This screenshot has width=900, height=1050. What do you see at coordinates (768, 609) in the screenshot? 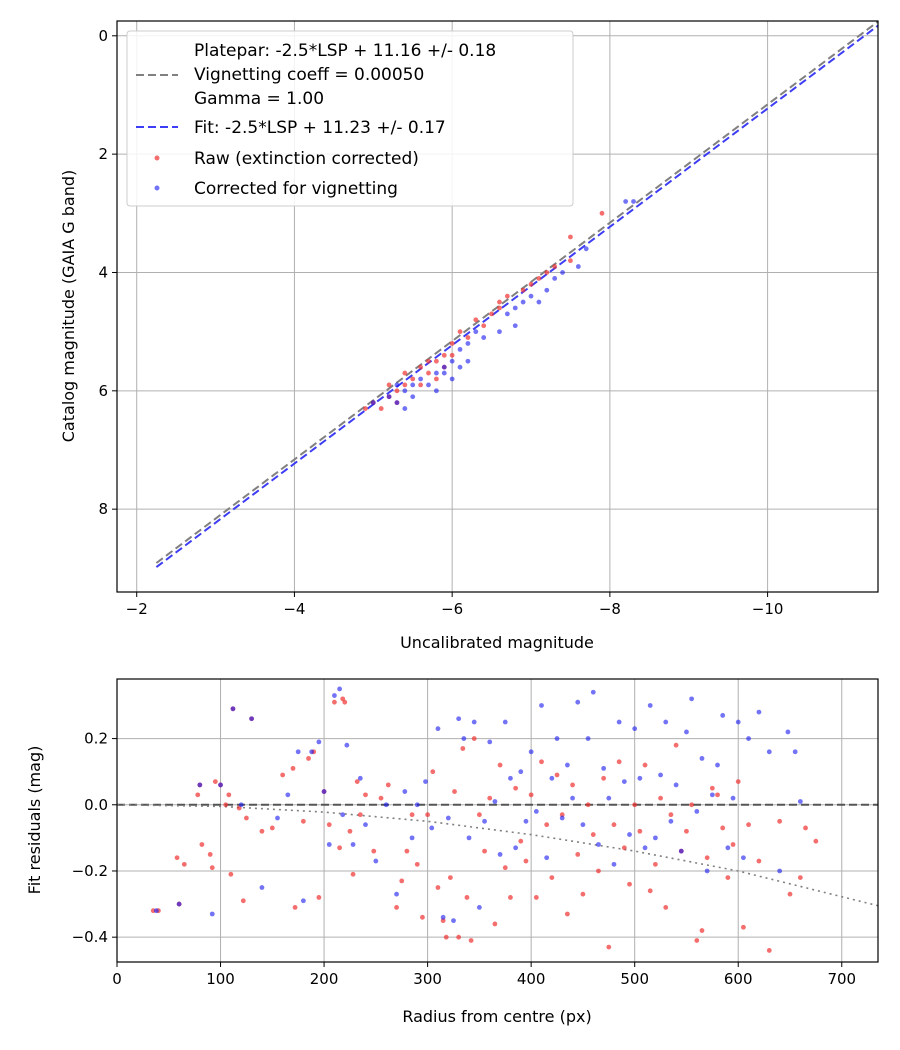
I see `x-tick-label: −10` at bounding box center [768, 609].